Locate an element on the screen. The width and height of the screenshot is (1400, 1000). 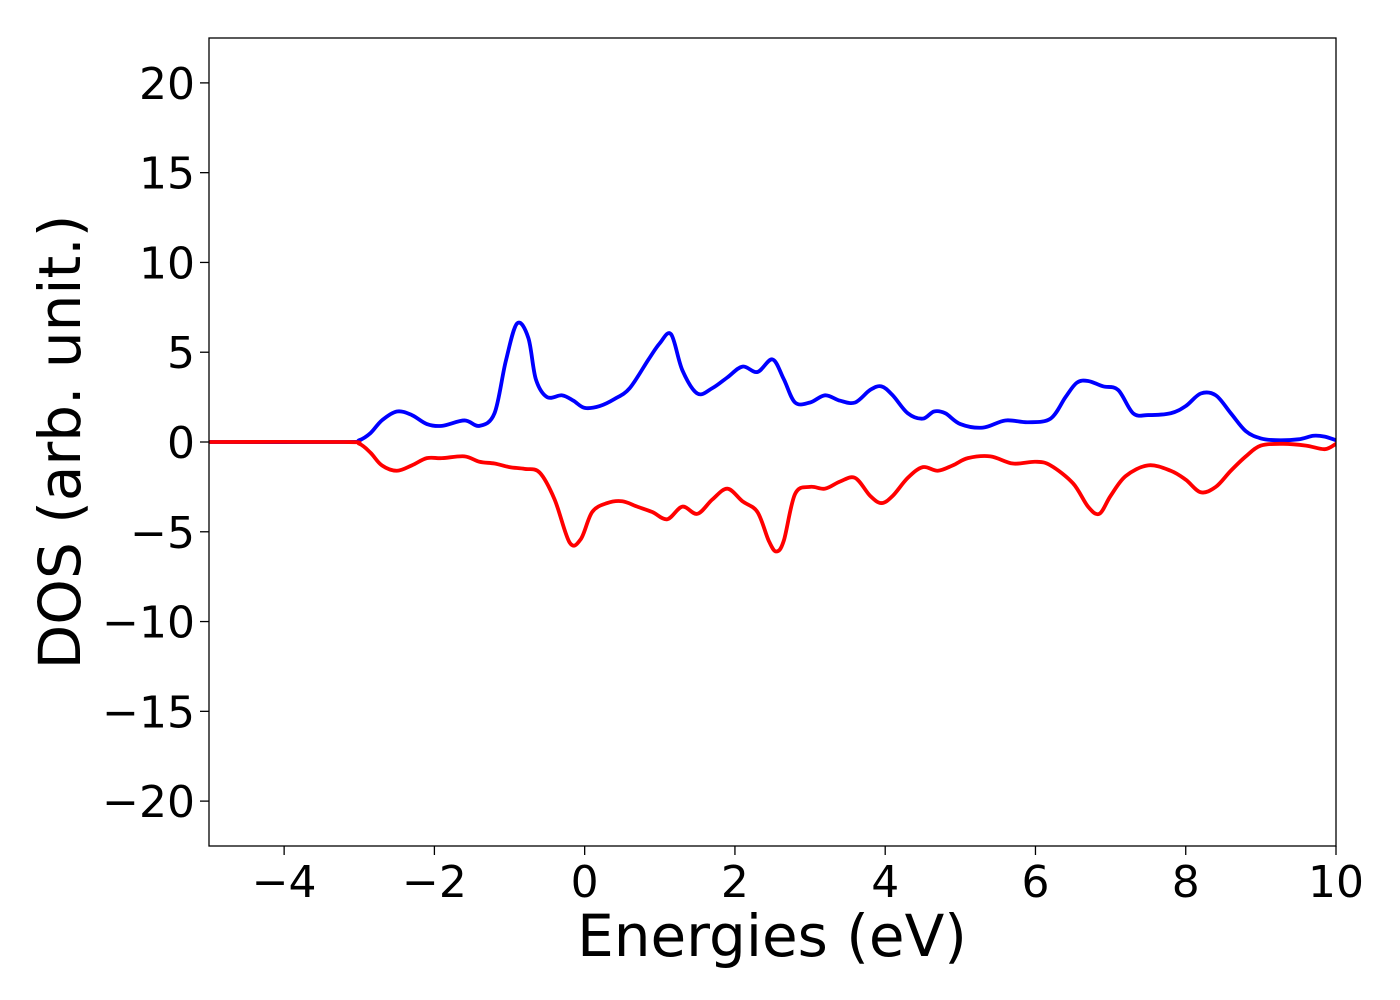
y-tick-label: −20 is located at coordinates (148, 802).